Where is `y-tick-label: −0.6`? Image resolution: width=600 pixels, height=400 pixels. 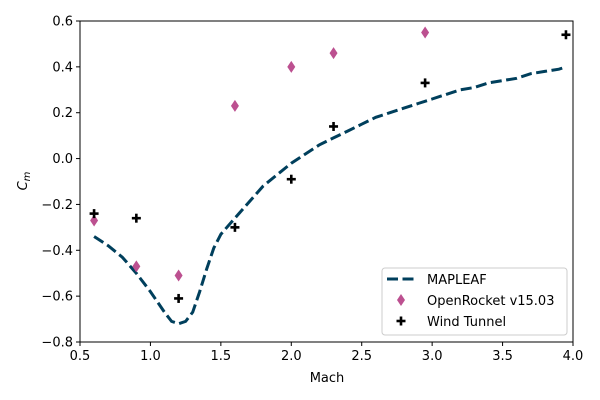 y-tick-label: −0.6 is located at coordinates (57, 297).